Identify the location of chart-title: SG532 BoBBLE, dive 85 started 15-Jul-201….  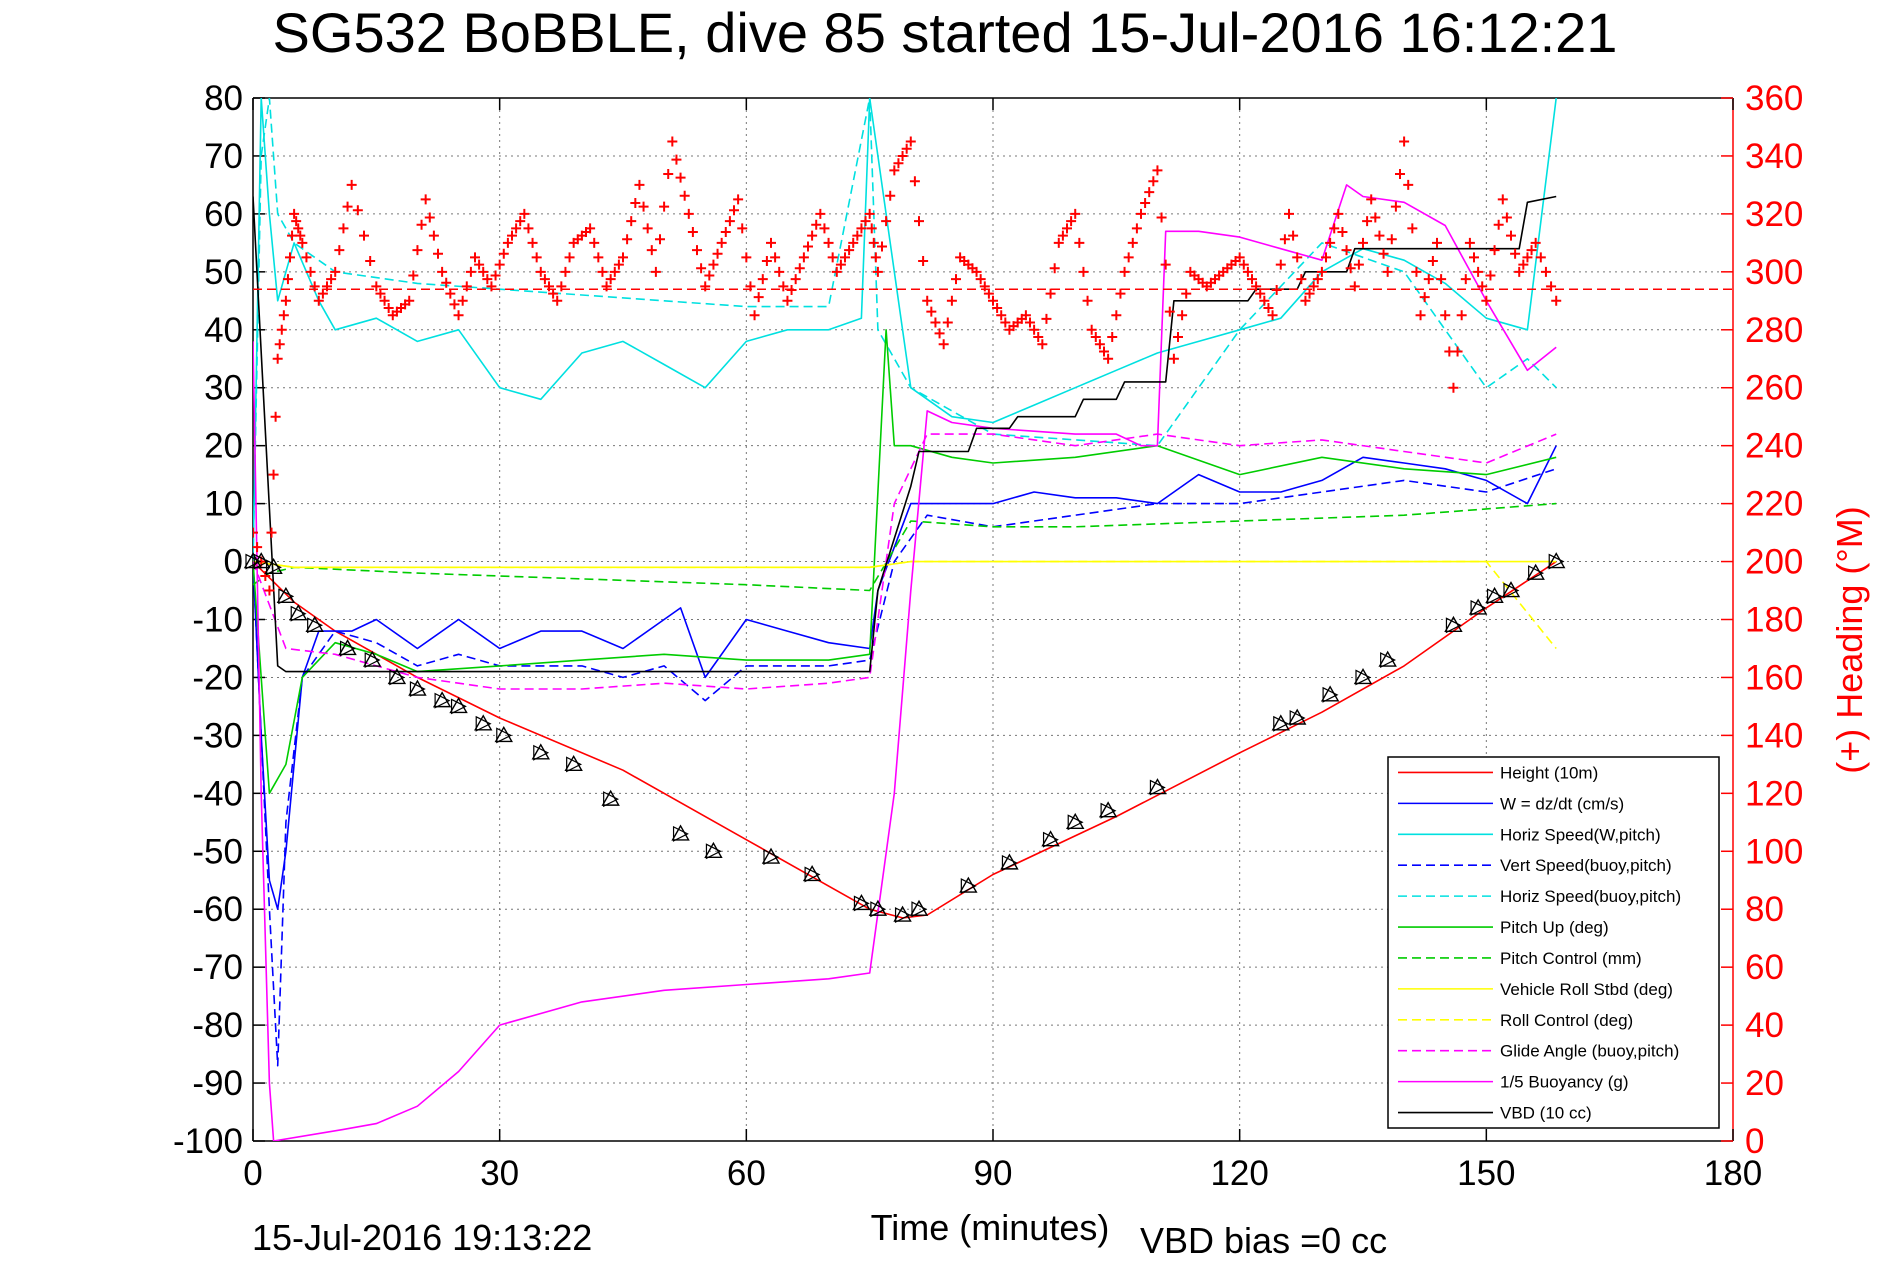
(945, 32).